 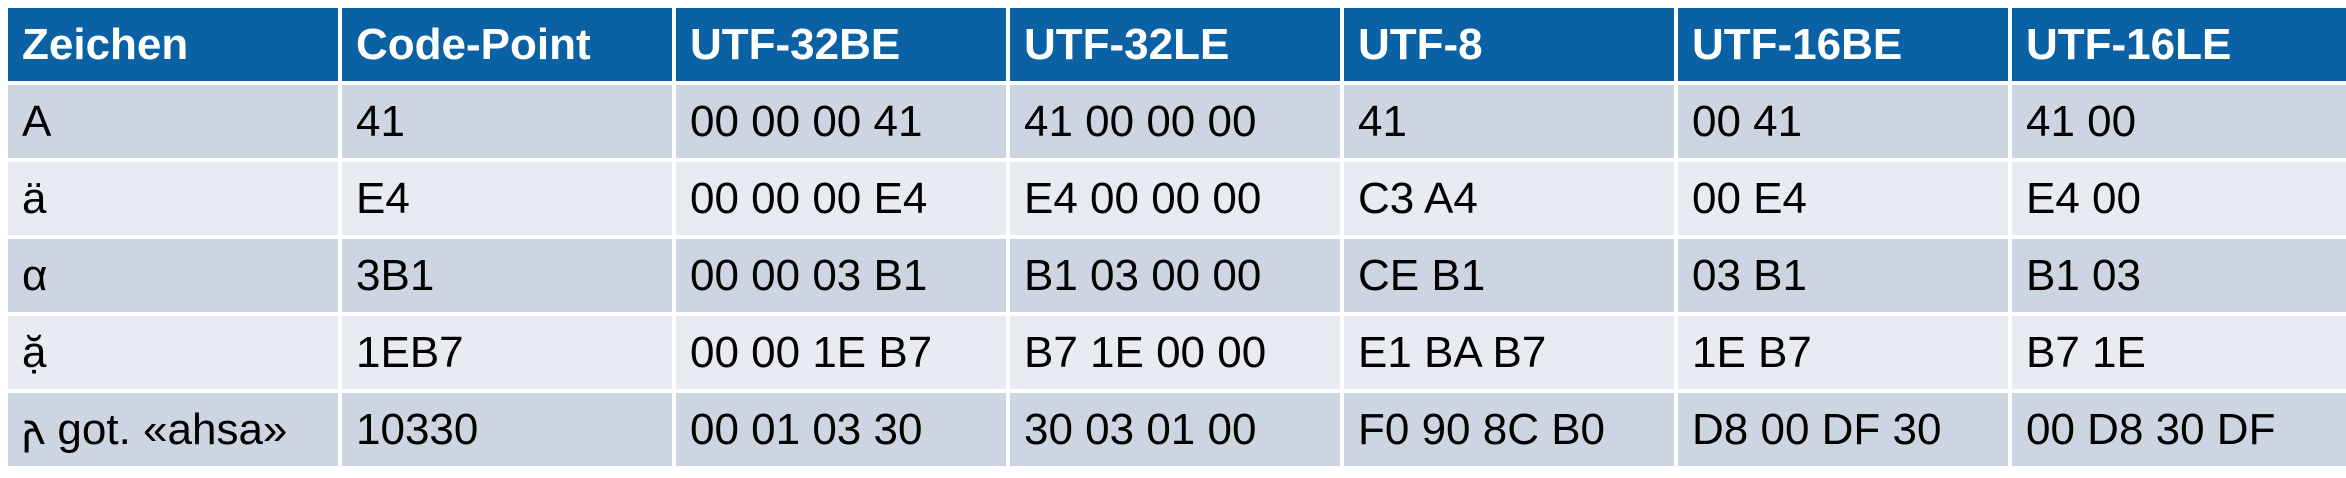 I want to click on cell-utf-16be: D8 00 DF 30, so click(x=1843, y=429).